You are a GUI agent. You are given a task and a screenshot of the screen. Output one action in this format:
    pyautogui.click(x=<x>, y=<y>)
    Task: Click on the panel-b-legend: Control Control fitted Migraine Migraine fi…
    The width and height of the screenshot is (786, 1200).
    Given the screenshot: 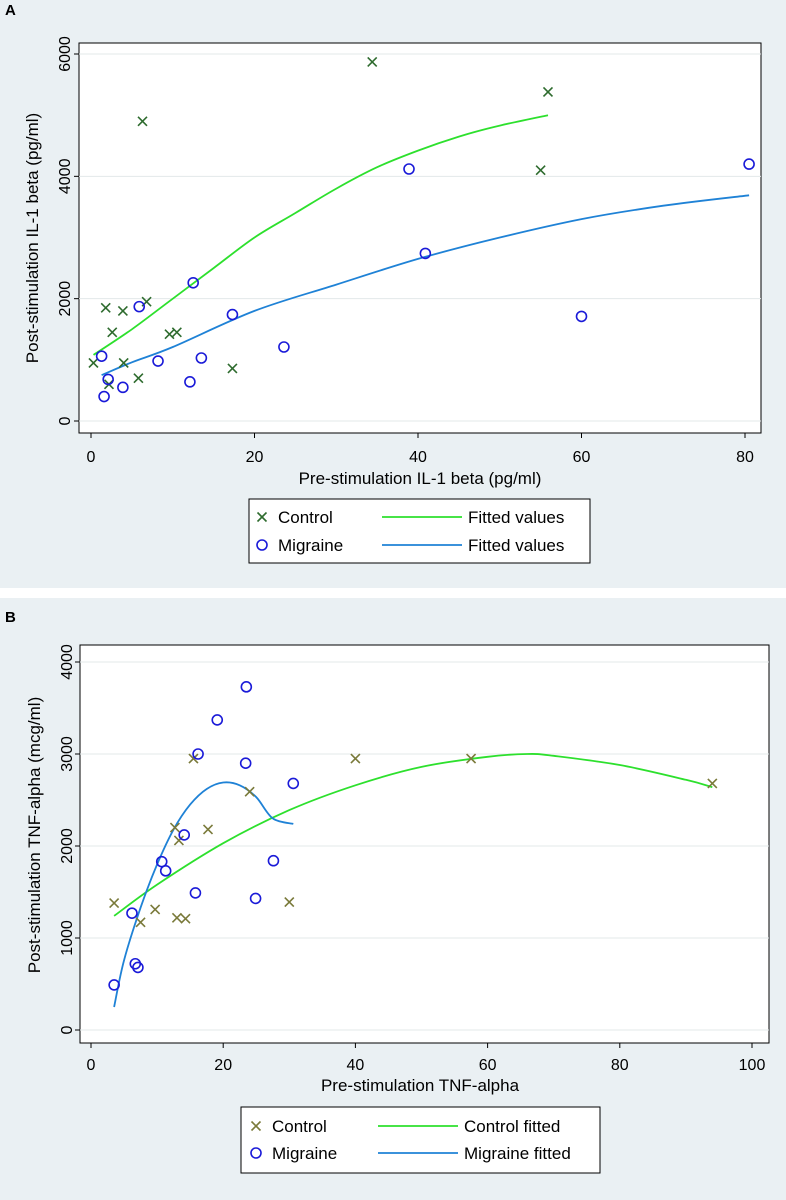 What is the action you would take?
    pyautogui.click(x=420, y=1140)
    